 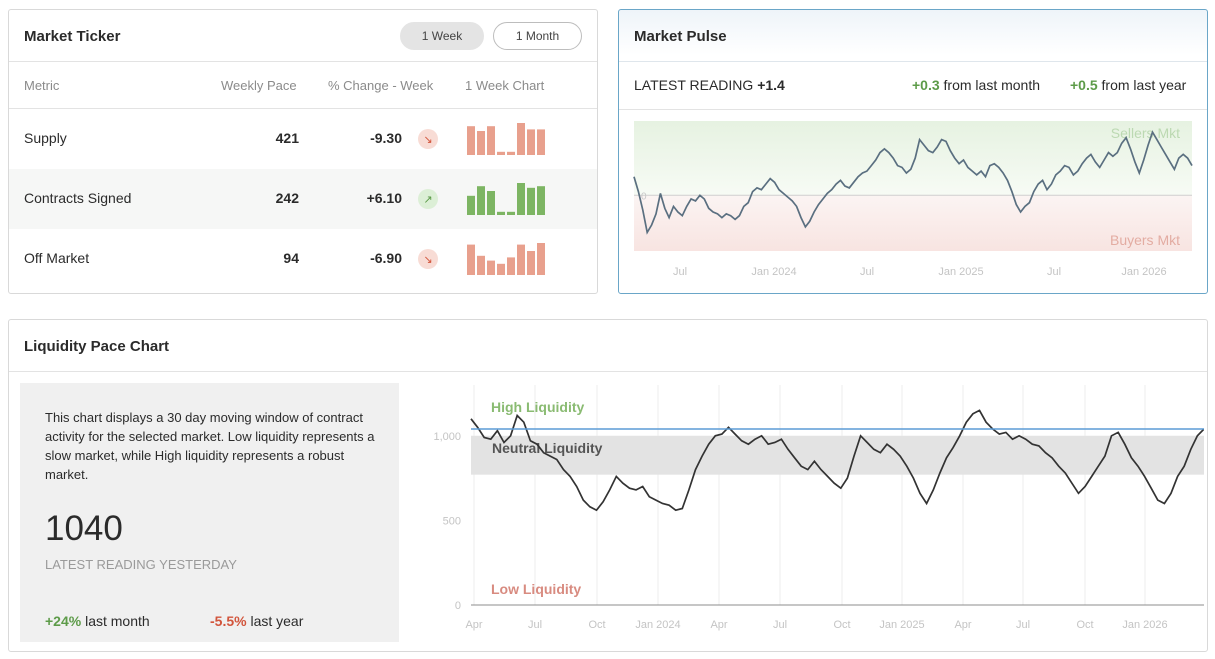 What do you see at coordinates (837, 455) in the screenshot?
I see `neutral-band` at bounding box center [837, 455].